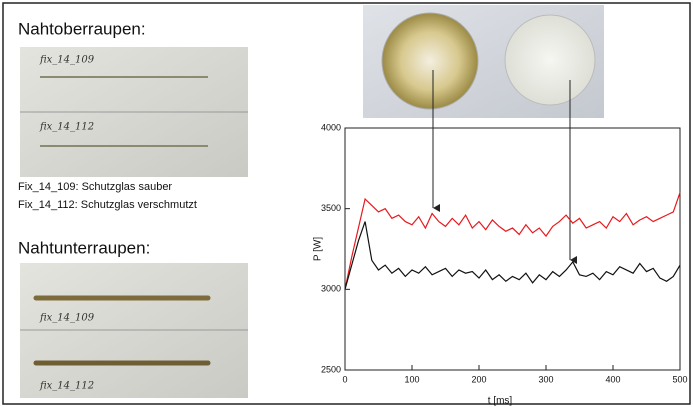 The image size is (693, 407). What do you see at coordinates (612, 379) in the screenshot?
I see `x-tick-label: 400` at bounding box center [612, 379].